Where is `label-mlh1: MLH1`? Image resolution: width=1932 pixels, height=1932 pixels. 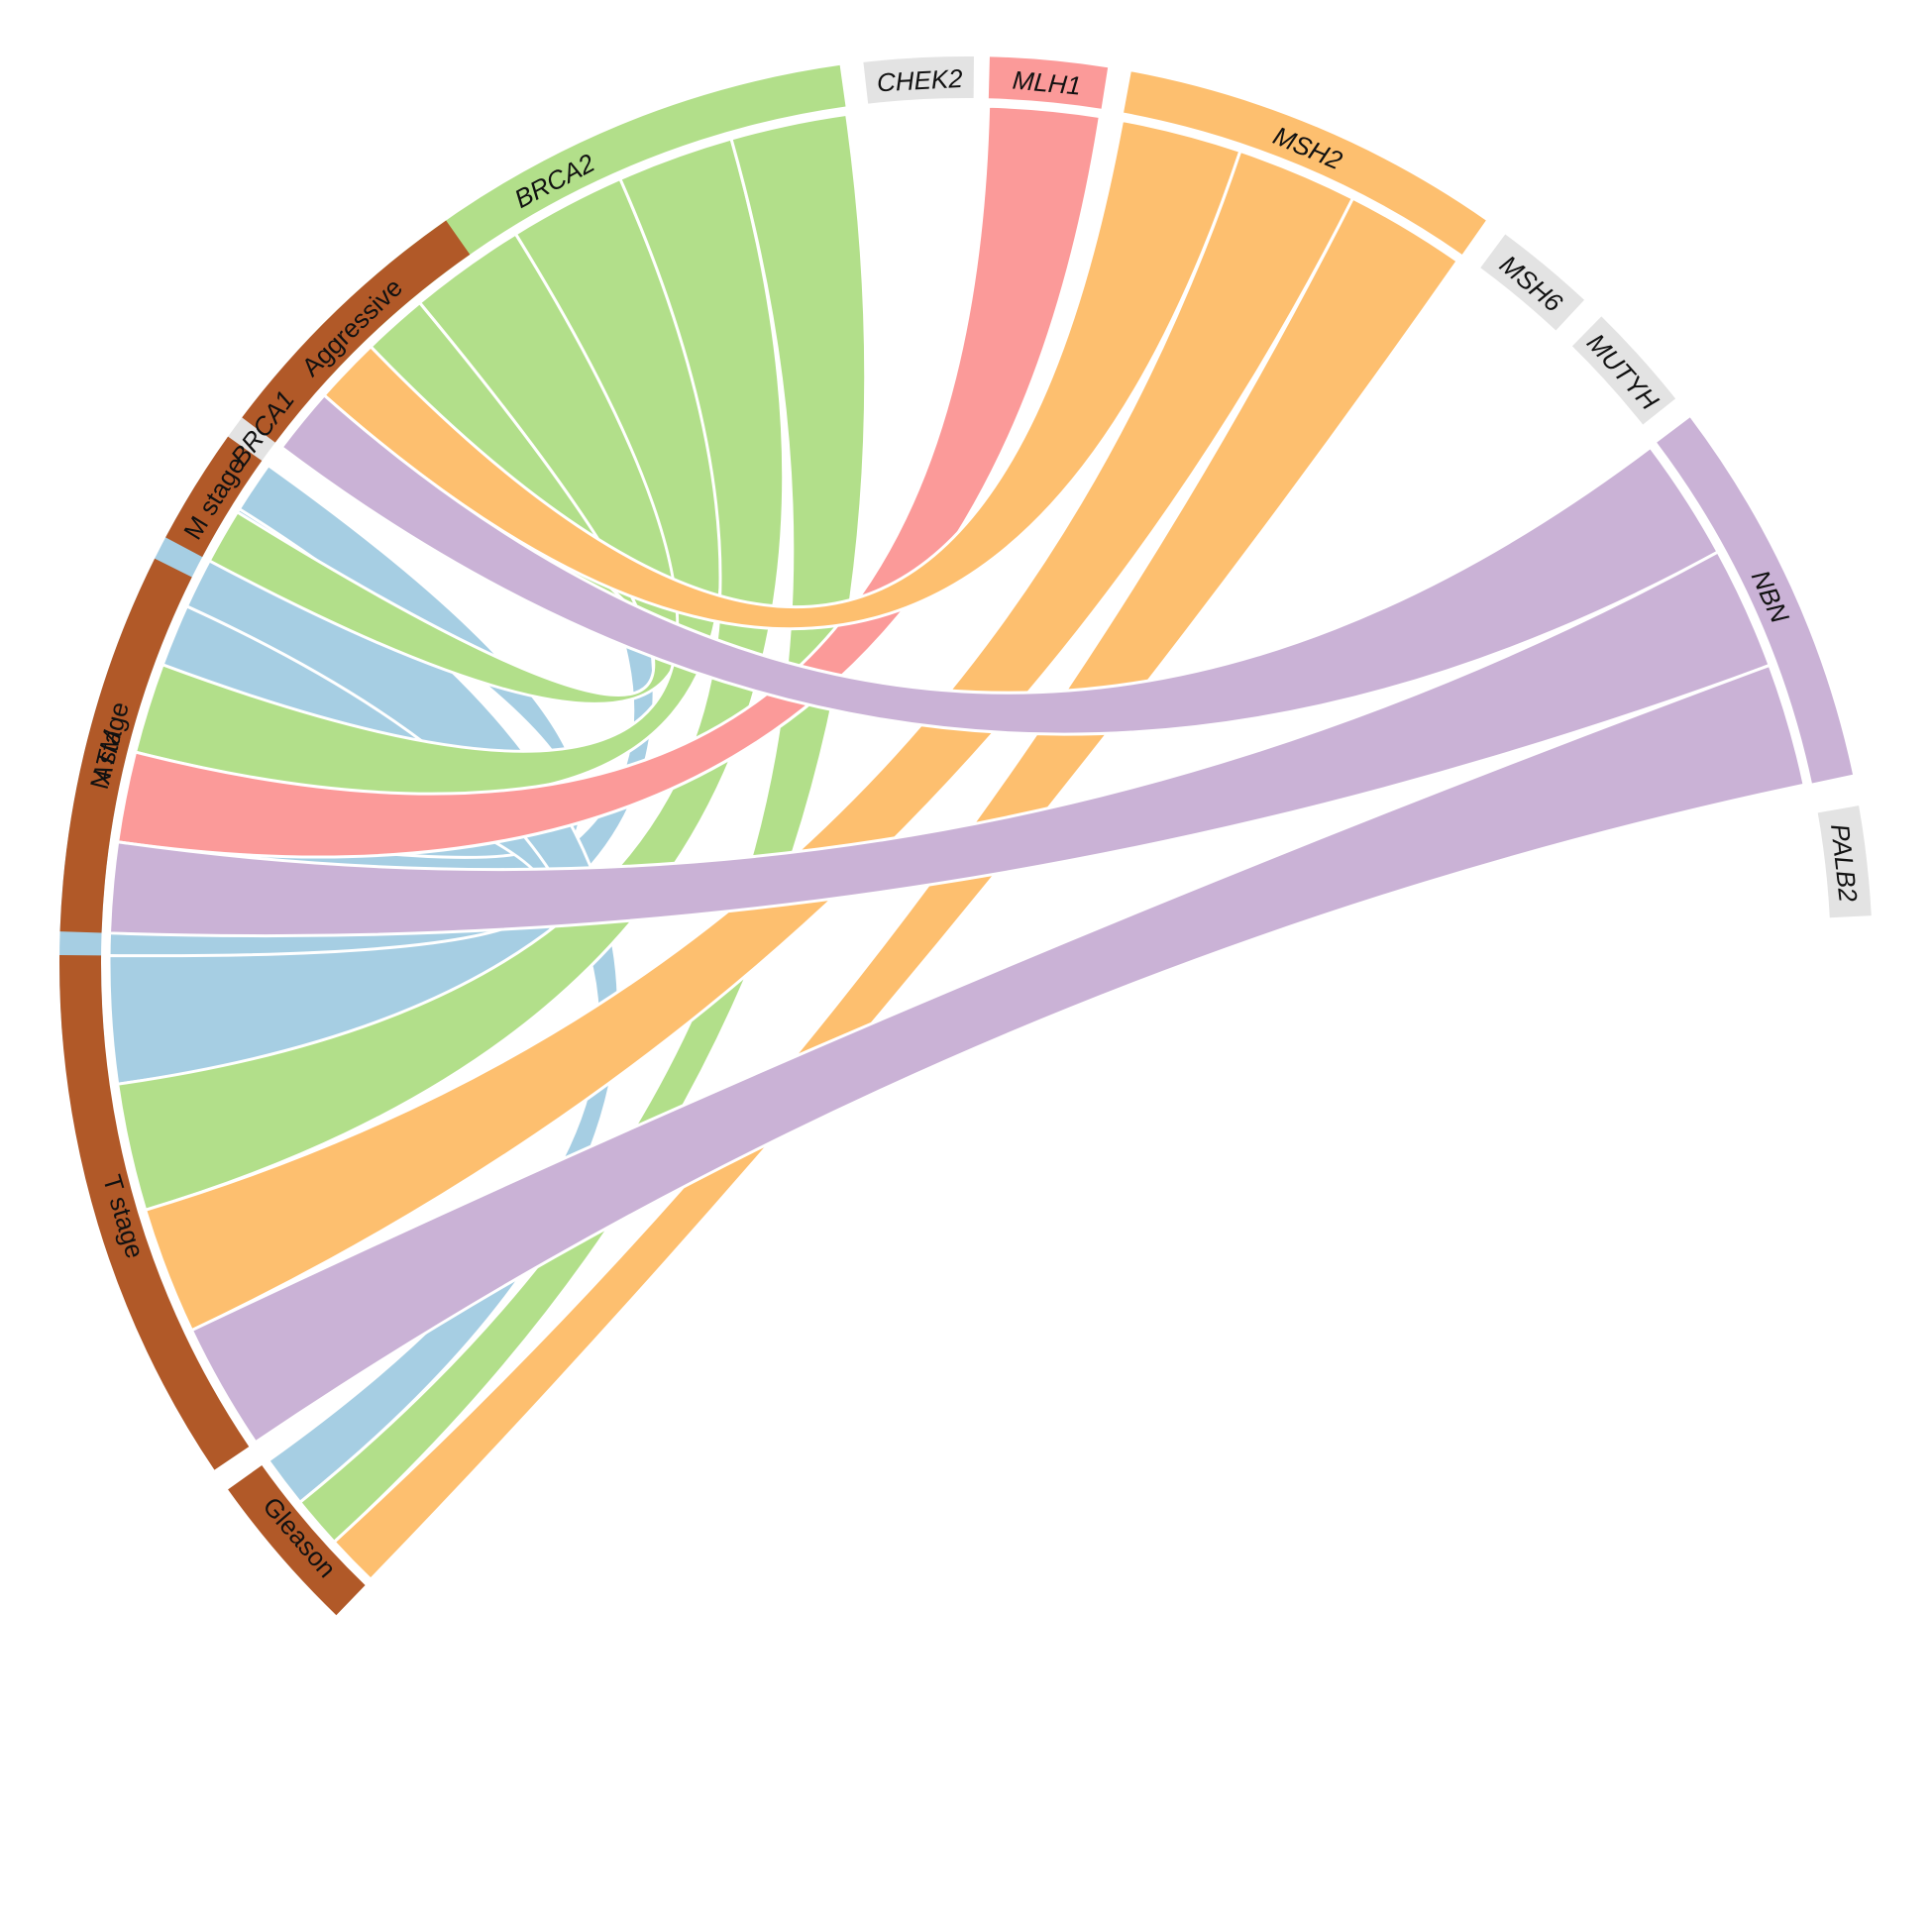 label-mlh1: MLH1 is located at coordinates (1047, 83).